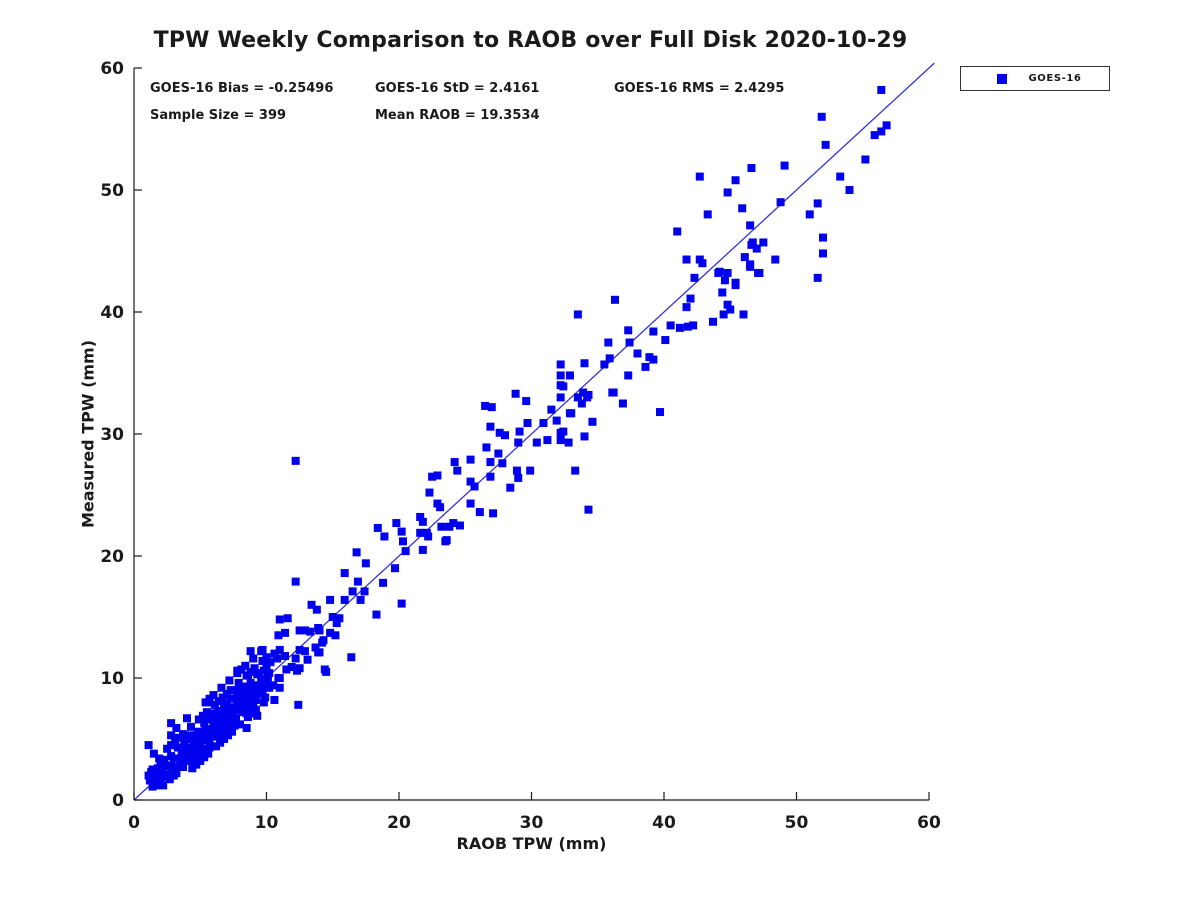 Image resolution: width=1200 pixels, height=900 pixels. Describe the element at coordinates (218, 115) in the screenshot. I see `stat-sample-size: Sample Size = 399` at that location.